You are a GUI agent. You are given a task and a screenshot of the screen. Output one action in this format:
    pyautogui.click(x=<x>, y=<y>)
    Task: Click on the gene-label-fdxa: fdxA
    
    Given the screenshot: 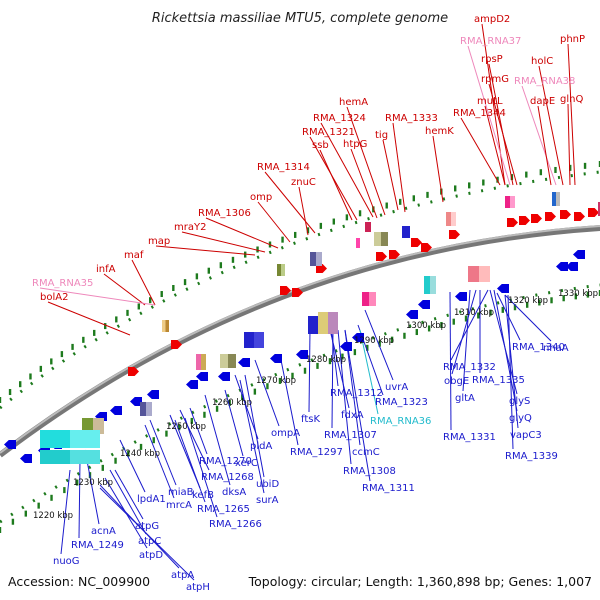 What is the action you would take?
    pyautogui.click(x=352, y=415)
    